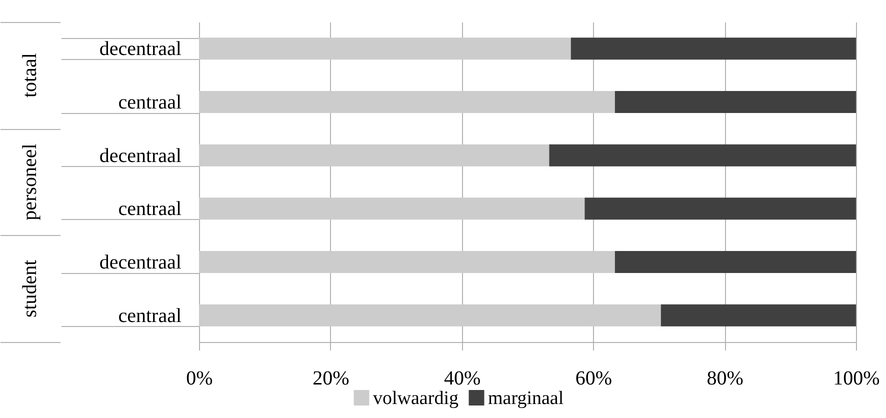  What do you see at coordinates (462, 379) in the screenshot?
I see `x-tick-label: 40%` at bounding box center [462, 379].